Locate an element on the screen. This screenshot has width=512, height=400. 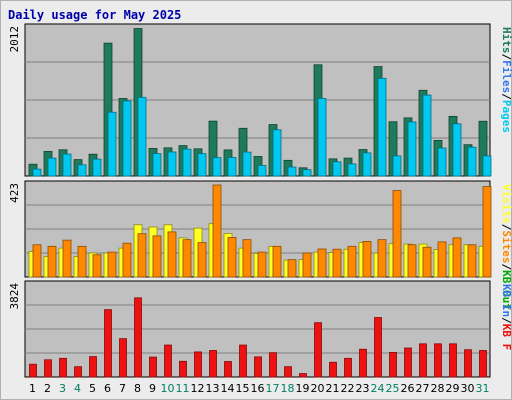
legend: Visits/Sites/KB Out is located at coordinates (506, 247).